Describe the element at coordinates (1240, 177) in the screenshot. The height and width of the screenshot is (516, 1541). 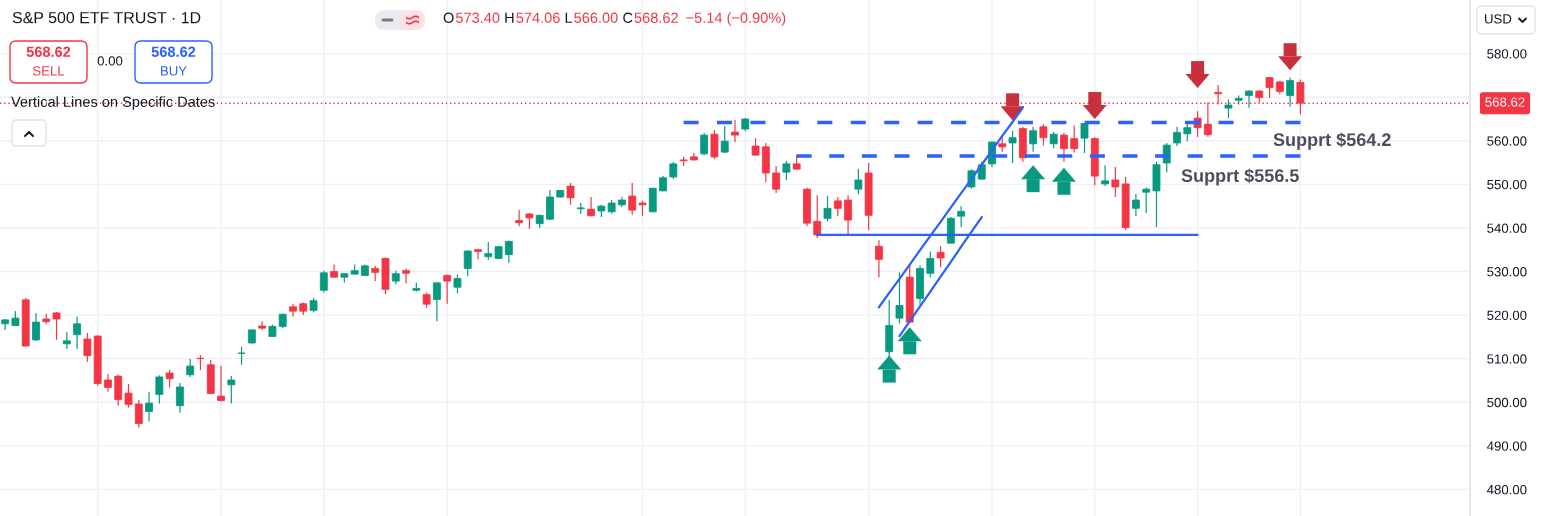
I see `series-label: Supprt $556.5` at that location.